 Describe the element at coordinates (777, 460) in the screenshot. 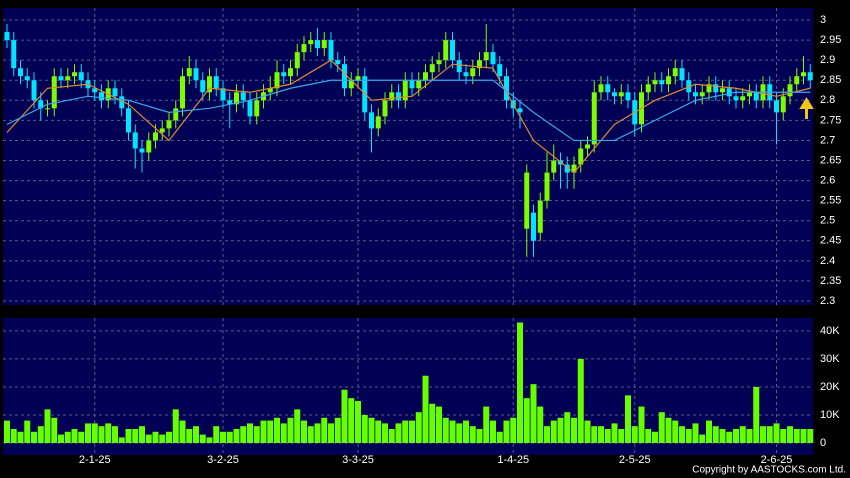

I see `x-tick-label: 2-6-25` at that location.